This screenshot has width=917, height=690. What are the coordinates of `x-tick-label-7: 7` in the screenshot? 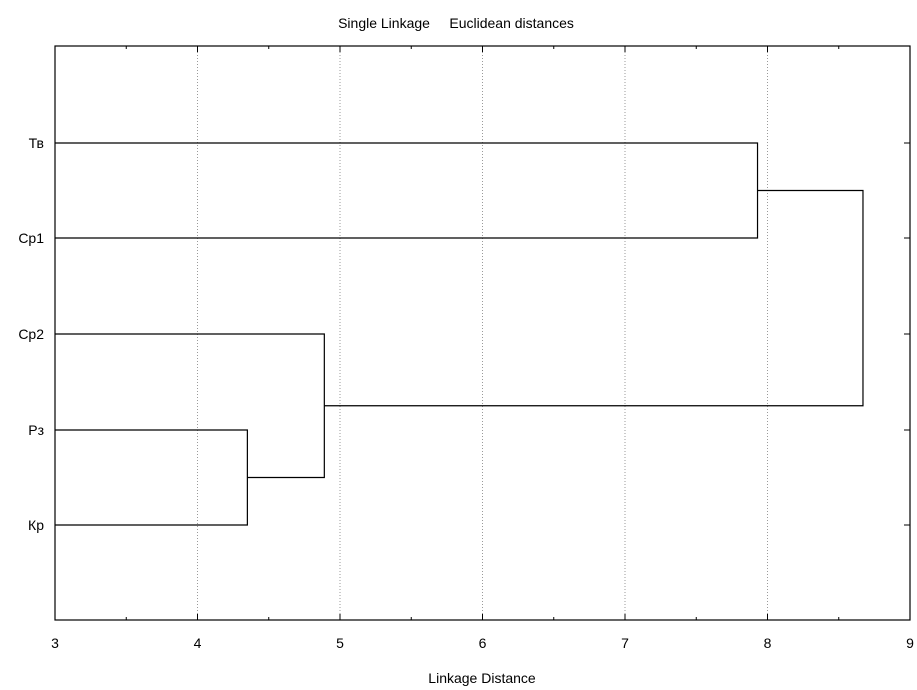 It's located at (625, 643).